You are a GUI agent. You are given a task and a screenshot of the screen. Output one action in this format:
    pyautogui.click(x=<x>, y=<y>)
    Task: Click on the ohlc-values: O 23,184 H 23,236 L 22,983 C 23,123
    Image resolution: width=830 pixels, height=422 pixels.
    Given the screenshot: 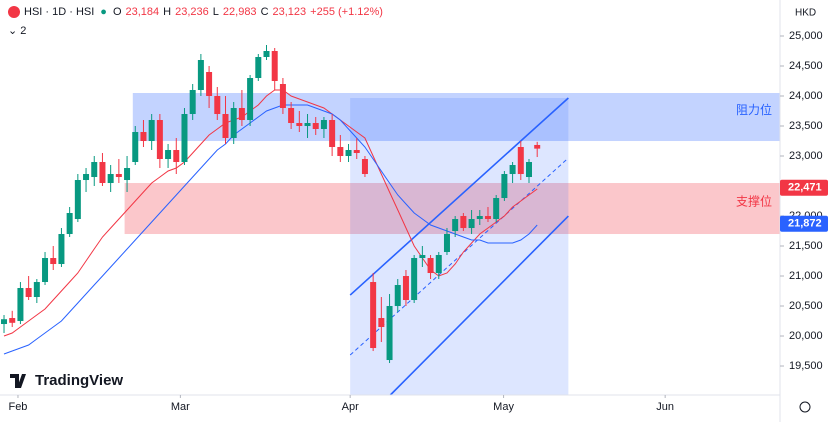 What is the action you would take?
    pyautogui.click(x=209, y=12)
    